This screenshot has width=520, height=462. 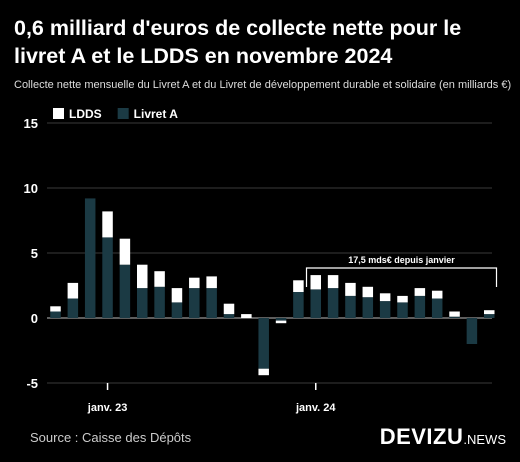 I want to click on brand-logo: DEVIZU.NEWS, so click(x=443, y=437).